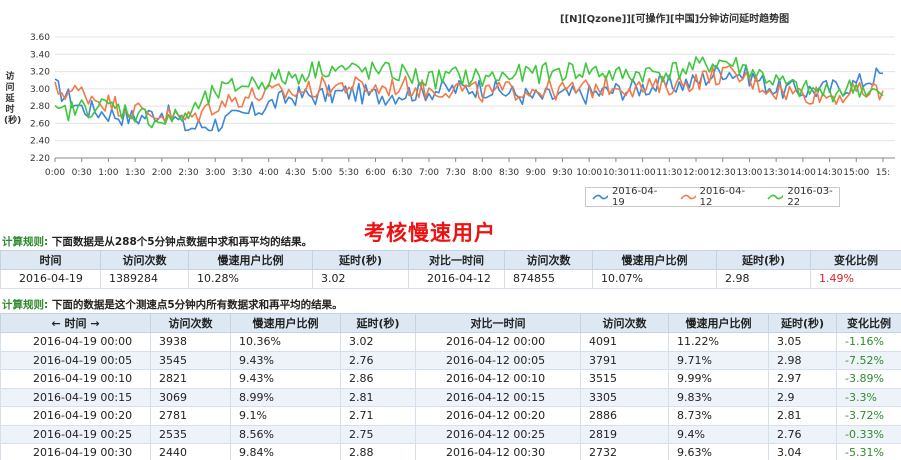 Image resolution: width=901 pixels, height=460 pixels. What do you see at coordinates (172, 304) in the screenshot?
I see `calculation-rule-2: 计算规则: 下面的数据是这个测速点5分钟内所有数据求和再平均的结果。` at bounding box center [172, 304].